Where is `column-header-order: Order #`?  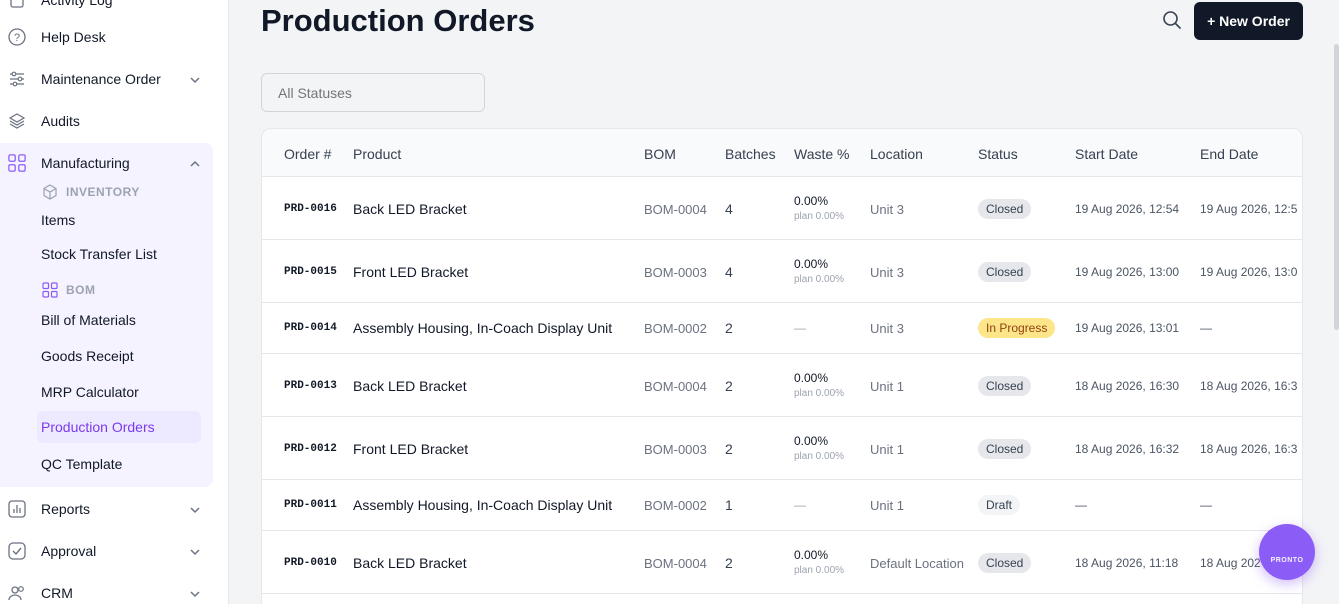 column-header-order: Order # is located at coordinates (308, 154).